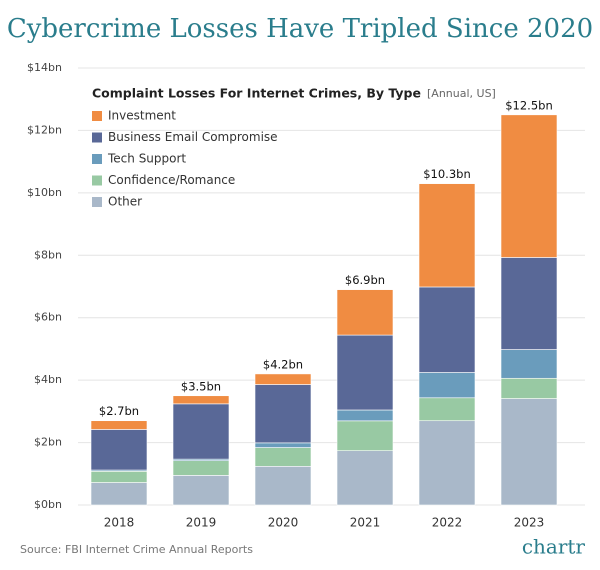  I want to click on y-tick-label: $0bn, so click(48, 504).